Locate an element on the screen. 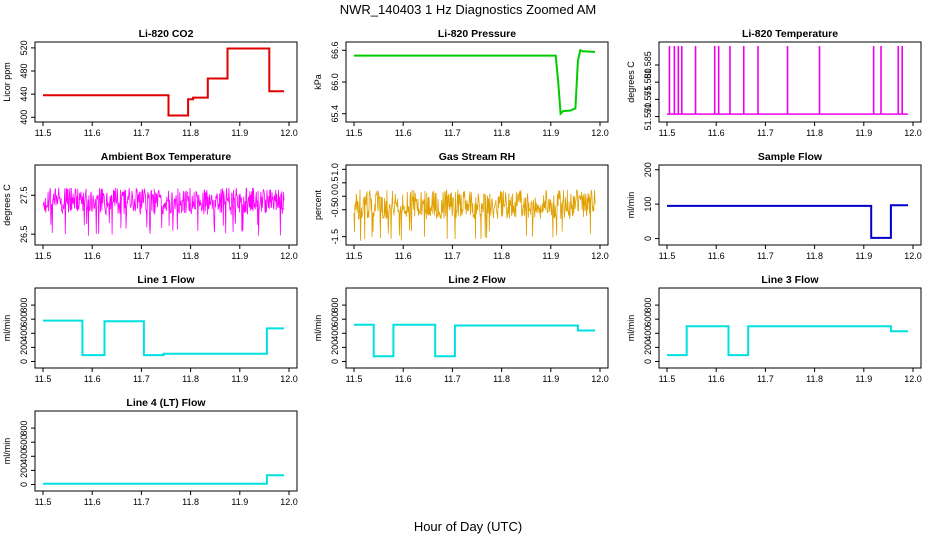  y-tick-label: 27.5 is located at coordinates (24, 195).